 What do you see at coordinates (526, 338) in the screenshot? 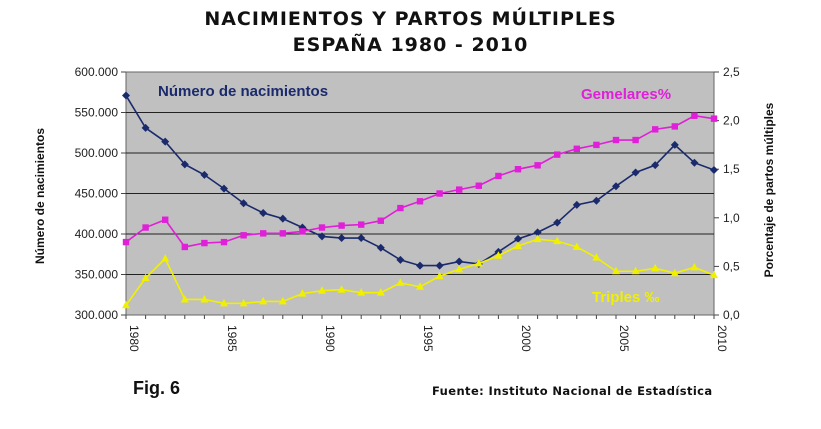
I see `x-tick-label: 2000` at bounding box center [526, 338].